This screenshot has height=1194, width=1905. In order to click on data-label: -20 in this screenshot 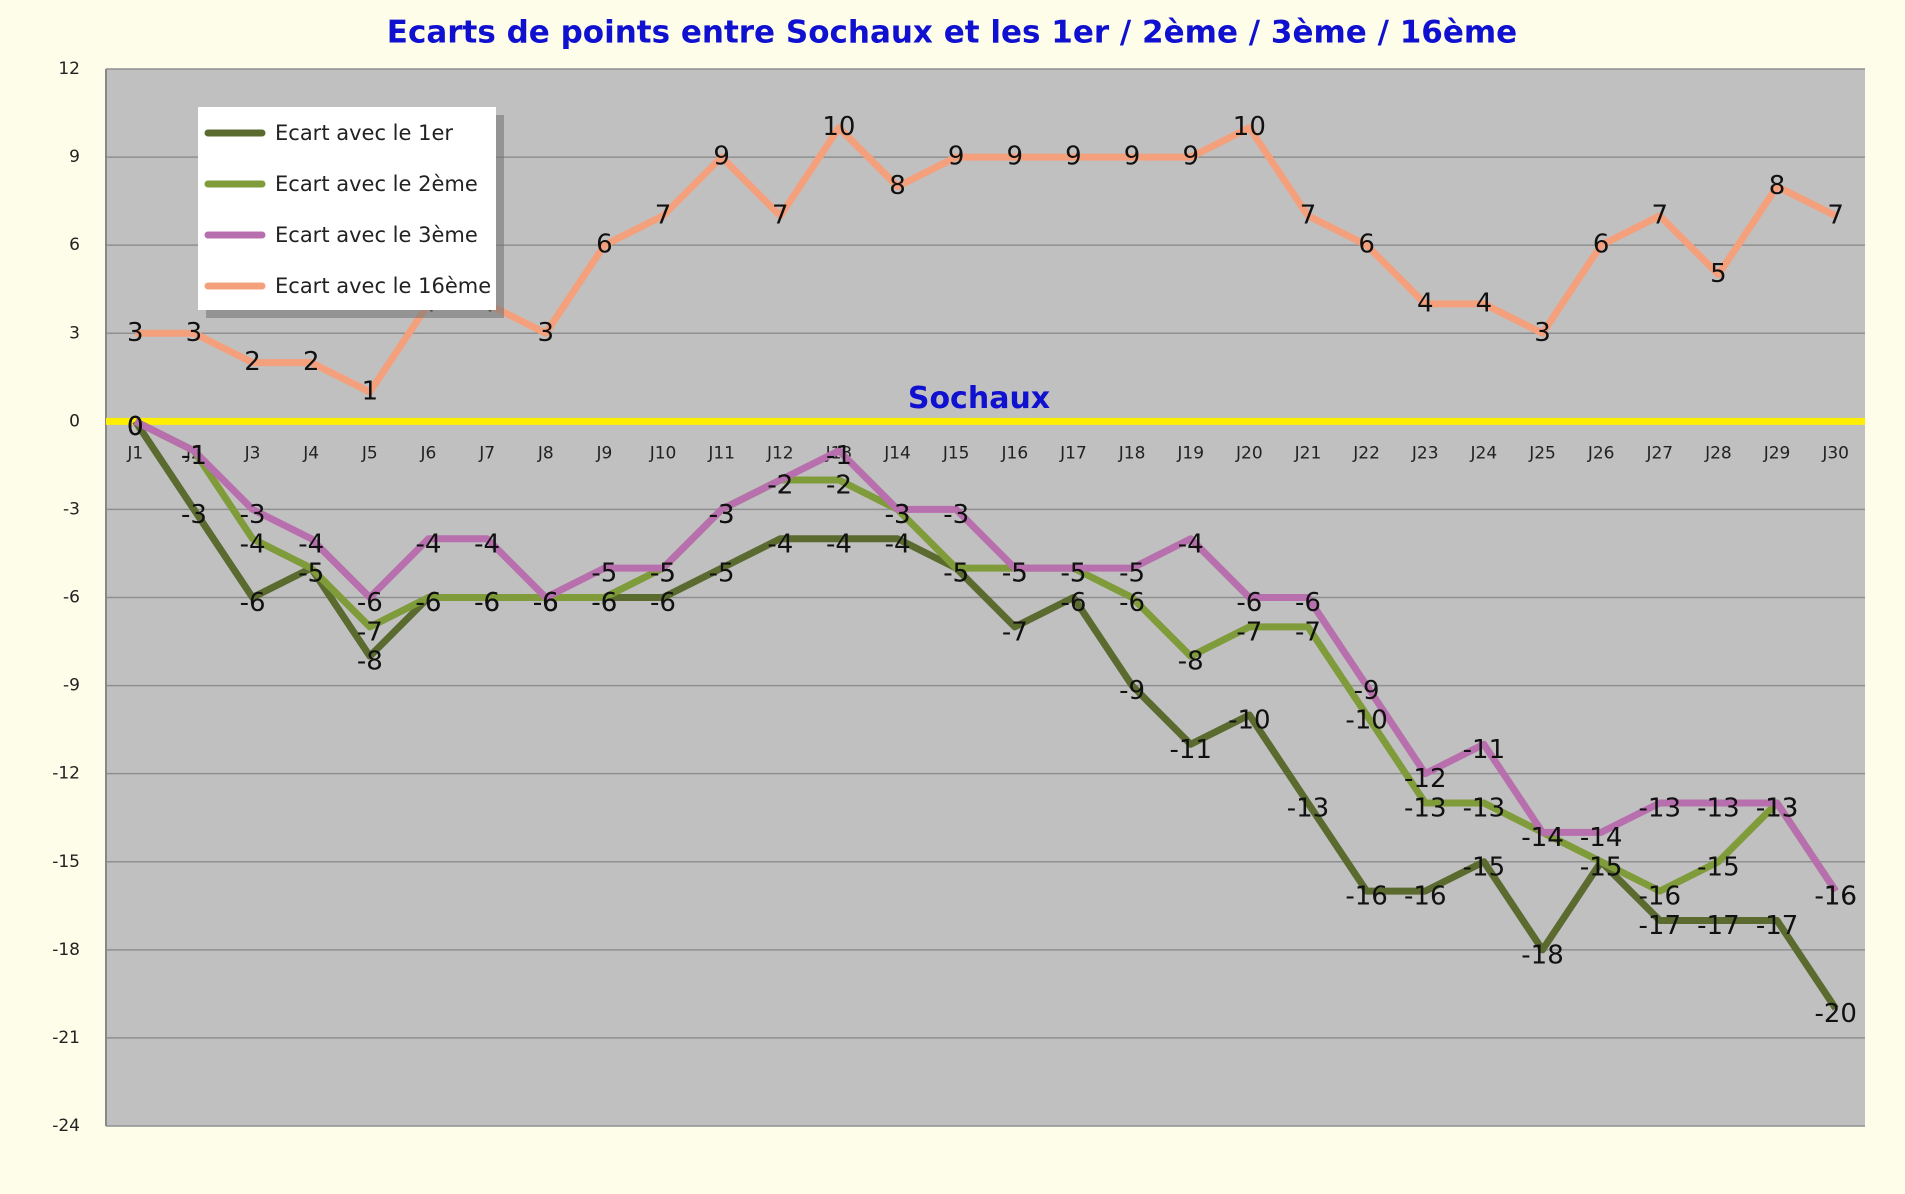, I will do `click(1835, 1014)`.